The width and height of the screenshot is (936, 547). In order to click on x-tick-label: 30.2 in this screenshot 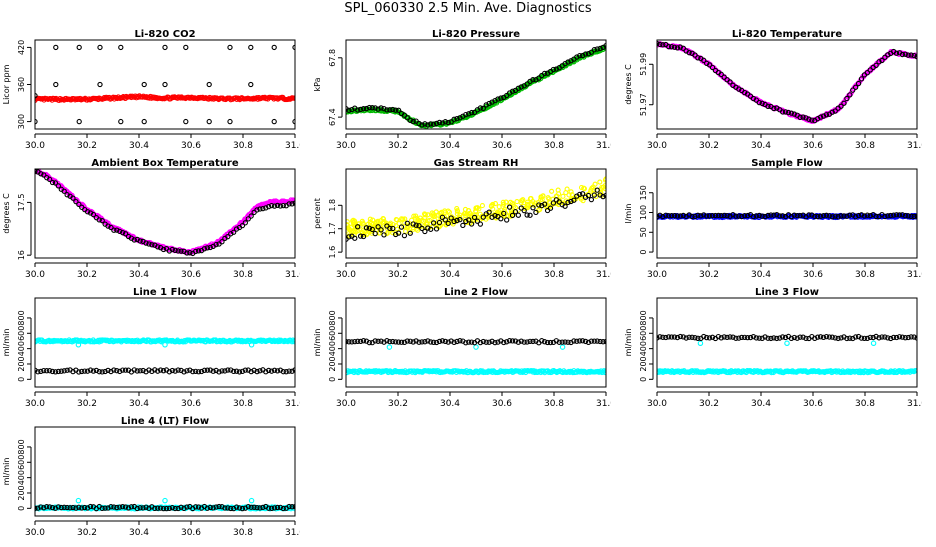, I will do `click(87, 533)`.